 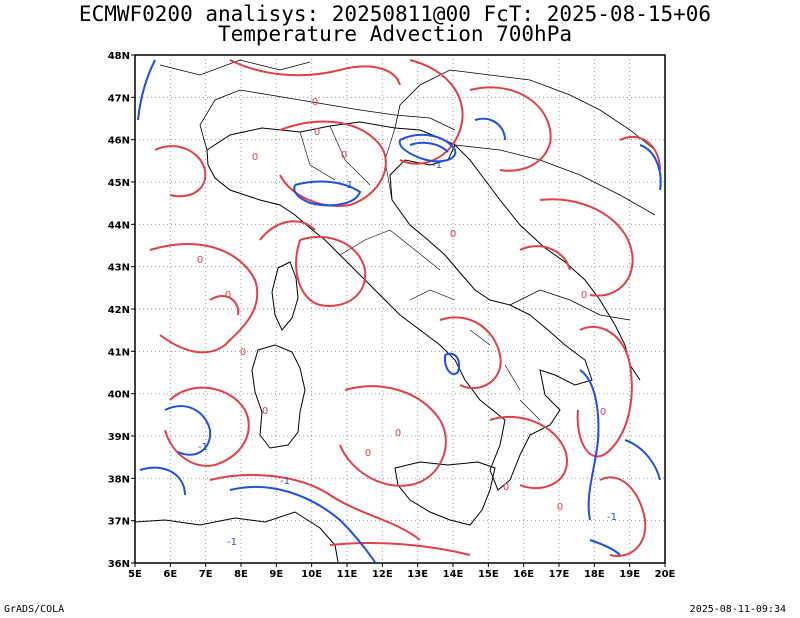 I want to click on lon-tick-label: 9E, so click(x=276, y=574).